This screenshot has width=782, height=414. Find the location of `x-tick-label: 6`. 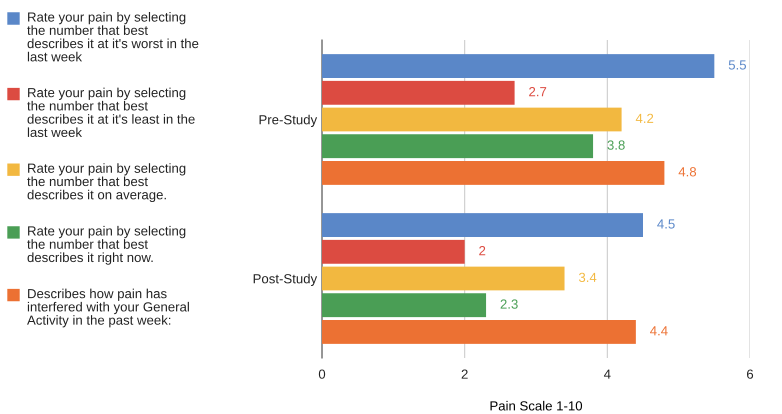

x-tick-label: 6 is located at coordinates (750, 374).